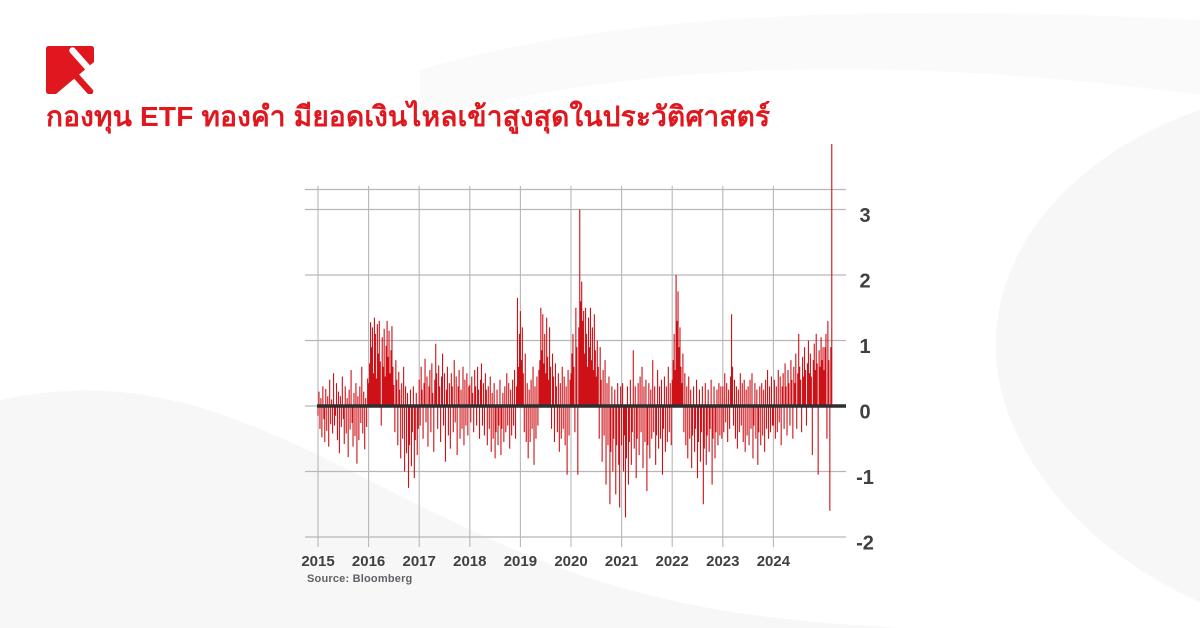 This screenshot has height=628, width=1200. Describe the element at coordinates (864, 347) in the screenshot. I see `y-axis-tick-label: 1` at that location.